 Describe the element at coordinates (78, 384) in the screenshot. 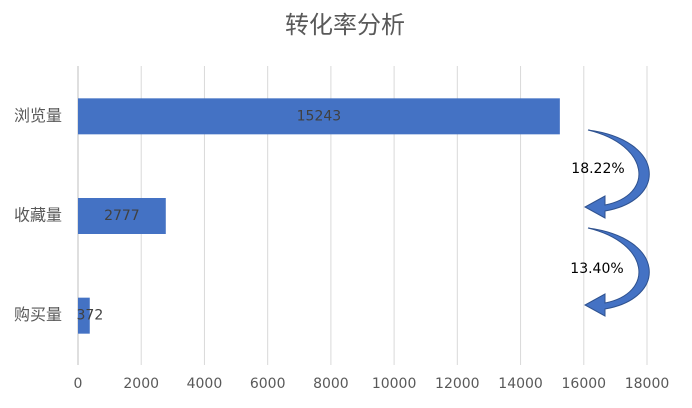

I see `x-tick-label: 0` at that location.